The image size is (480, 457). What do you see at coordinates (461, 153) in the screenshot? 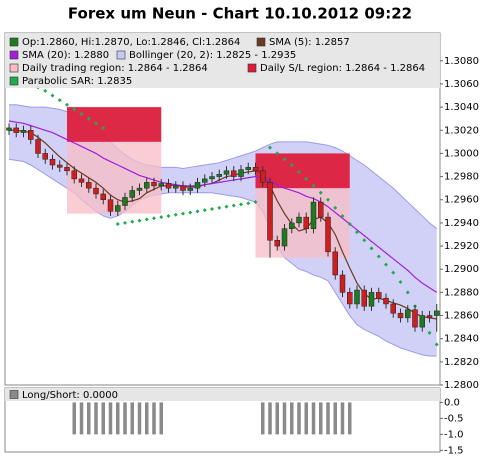
I see `y-tick-label: 1.3000` at bounding box center [461, 153].